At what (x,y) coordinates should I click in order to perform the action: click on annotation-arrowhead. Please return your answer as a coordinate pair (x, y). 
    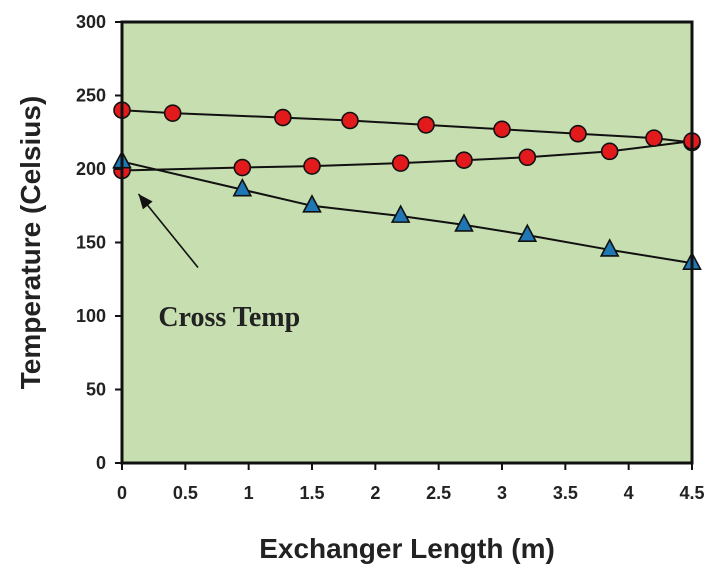
    Looking at the image, I should click on (145, 201).